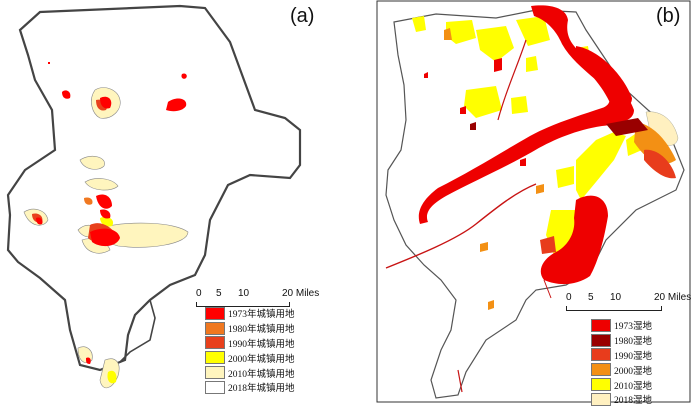 The image size is (691, 407). What do you see at coordinates (257, 297) in the screenshot?
I see `scale-bar-a: 0 5 10 20 Miles` at bounding box center [257, 297].